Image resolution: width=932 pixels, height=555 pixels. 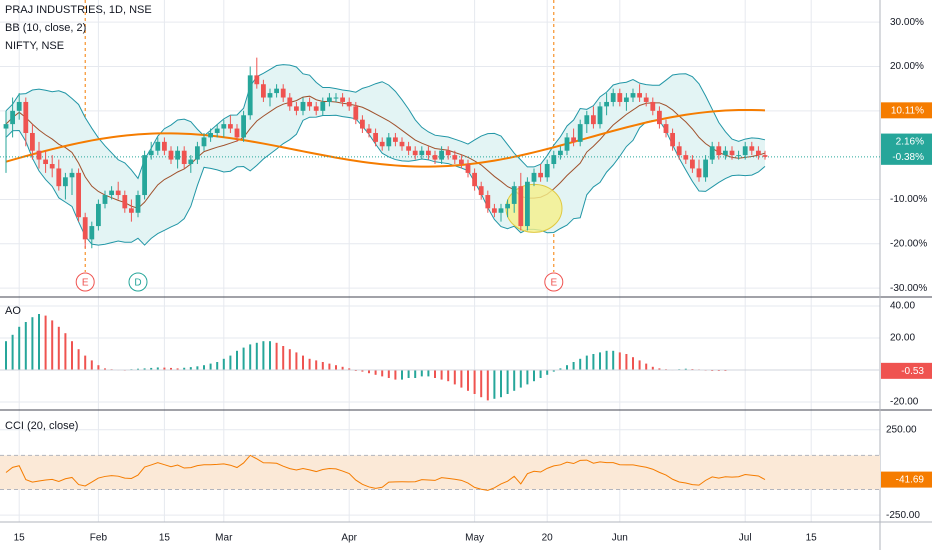 I want to click on cci-badge: -41.69, so click(x=910, y=480).